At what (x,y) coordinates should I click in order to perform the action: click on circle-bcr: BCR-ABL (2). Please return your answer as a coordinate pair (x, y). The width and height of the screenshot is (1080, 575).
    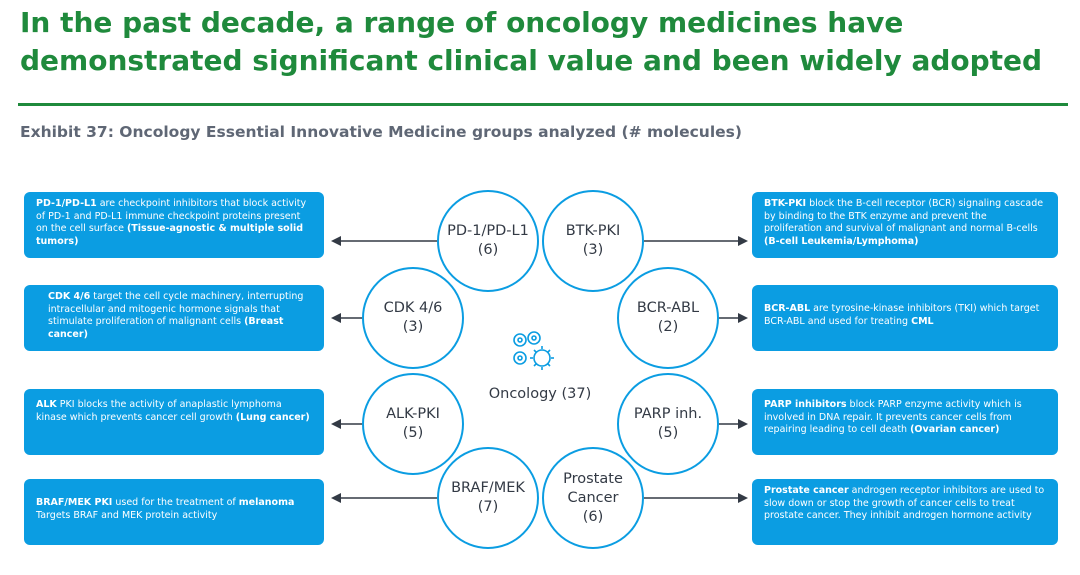
    Looking at the image, I should click on (668, 318).